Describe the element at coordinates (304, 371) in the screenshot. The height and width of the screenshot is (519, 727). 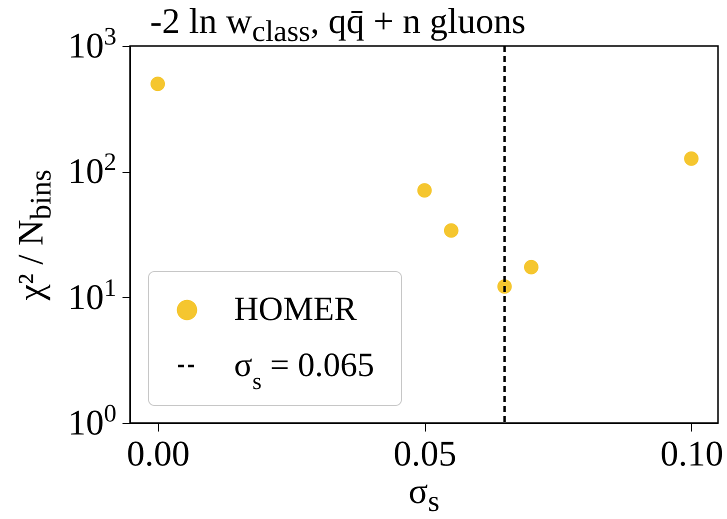
I see `ref-line-label: σ$_{s}$ = 0.065` at that location.